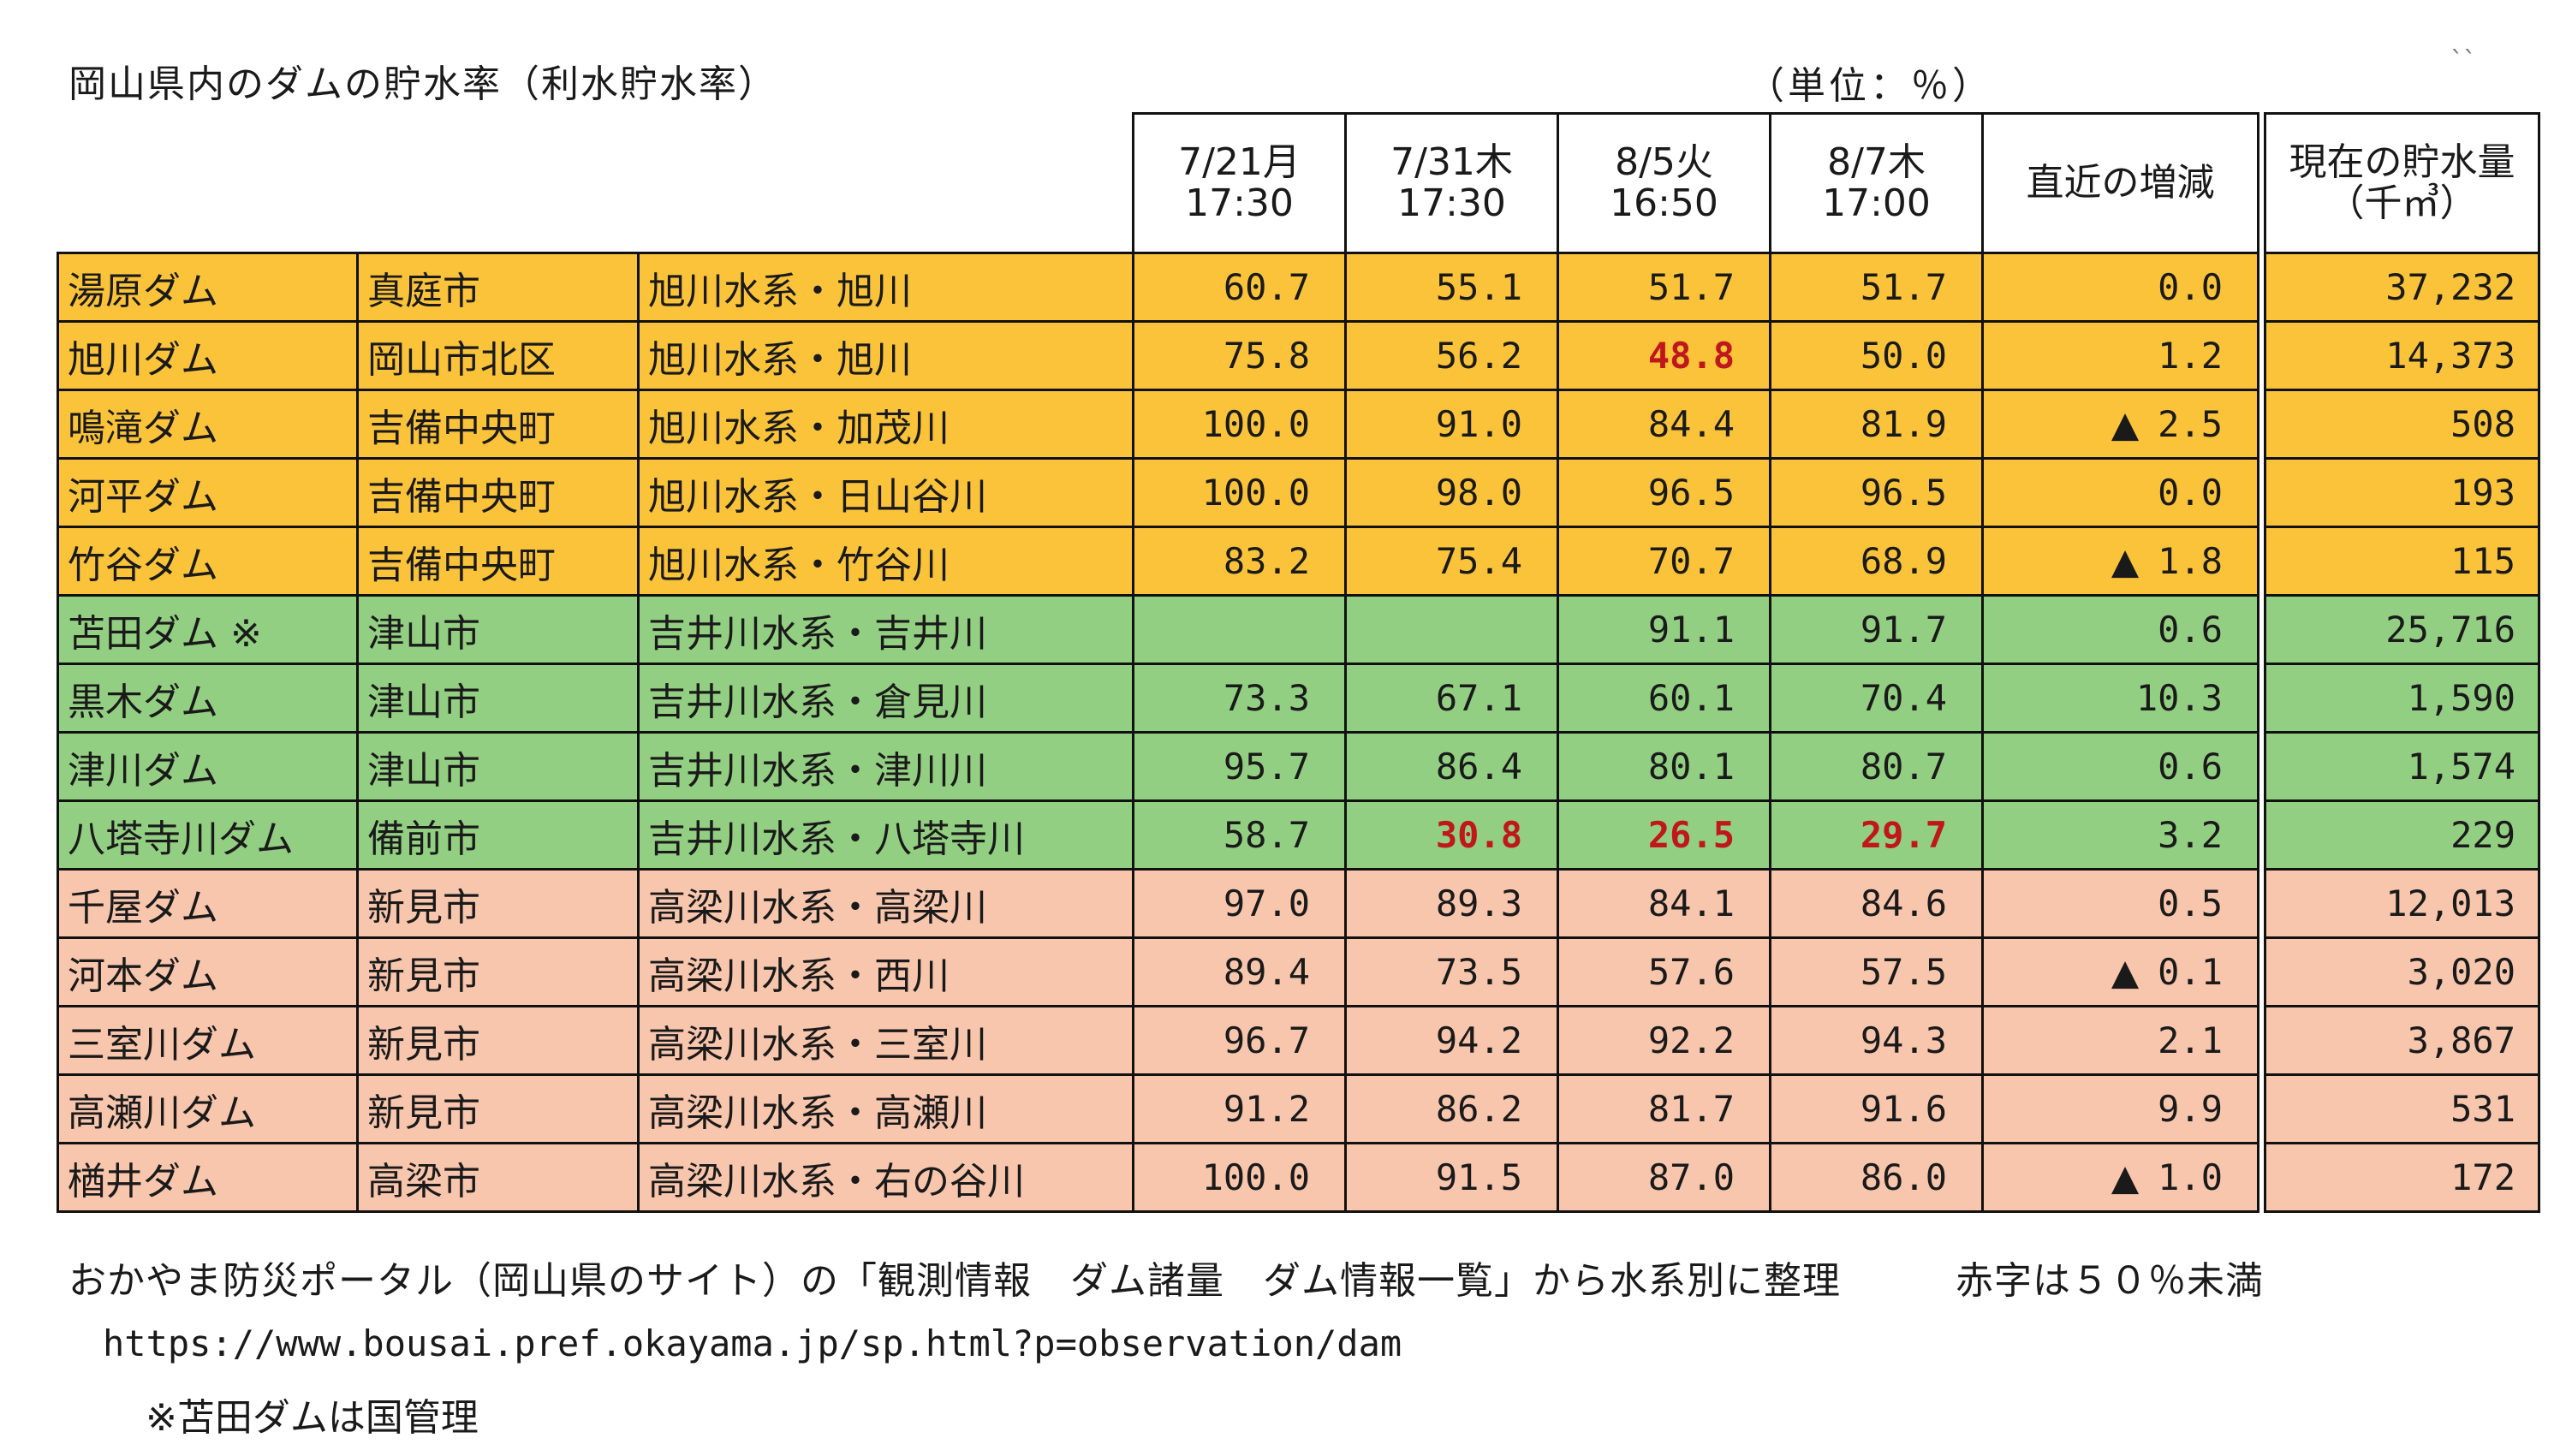 Image resolution: width=2566 pixels, height=1456 pixels. Describe the element at coordinates (498, 287) in the screenshot. I see `city-cell: 真庭市` at that location.